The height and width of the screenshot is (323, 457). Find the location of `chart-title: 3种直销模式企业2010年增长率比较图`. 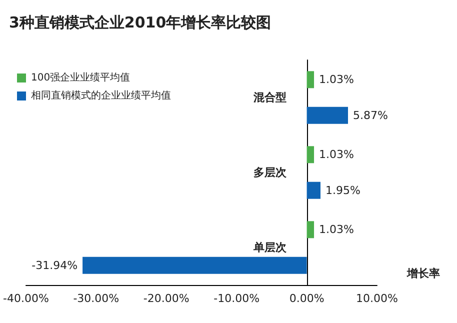

chart-title: 3种直销模式企业2010年增长率比较图 is located at coordinates (140, 23).